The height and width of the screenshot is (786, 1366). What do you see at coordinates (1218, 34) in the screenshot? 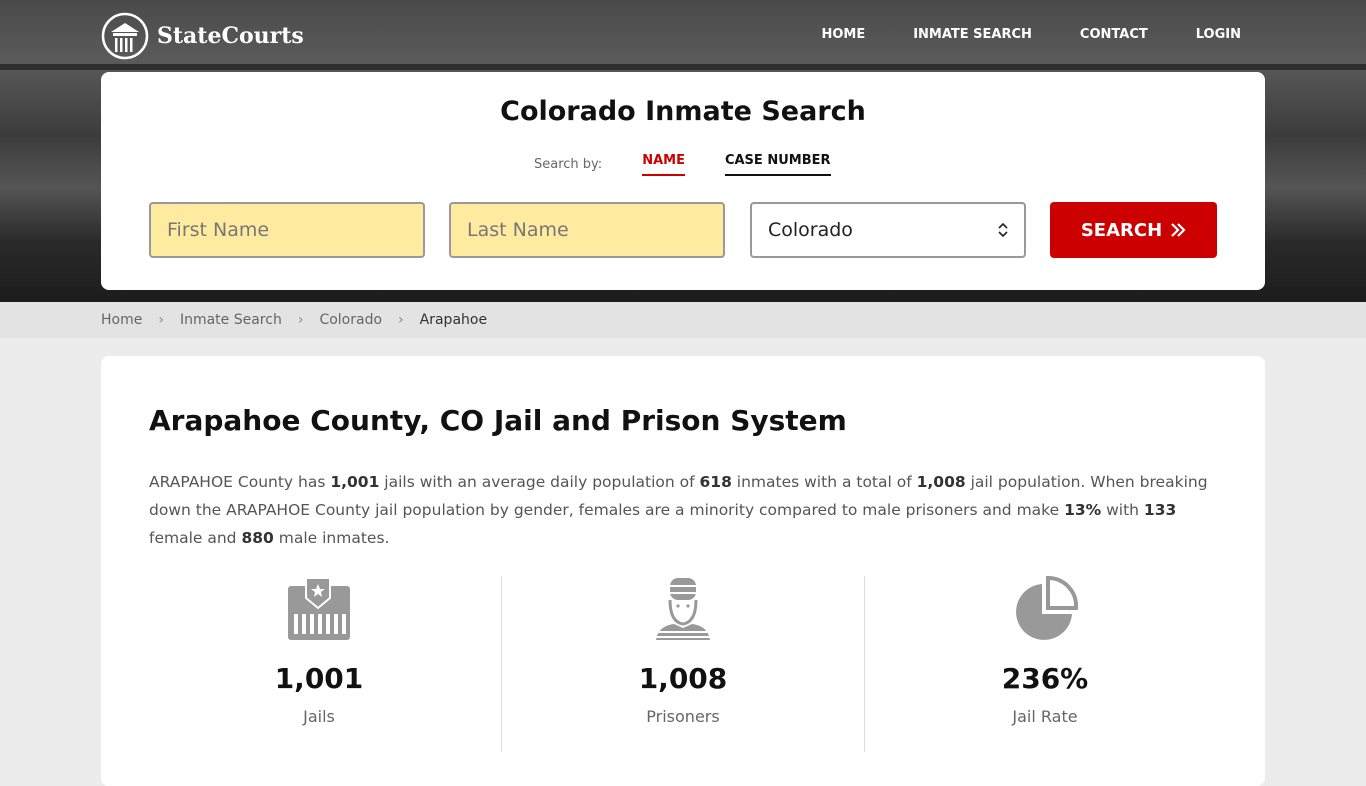
I see `nav-login: LOGIN` at bounding box center [1218, 34].